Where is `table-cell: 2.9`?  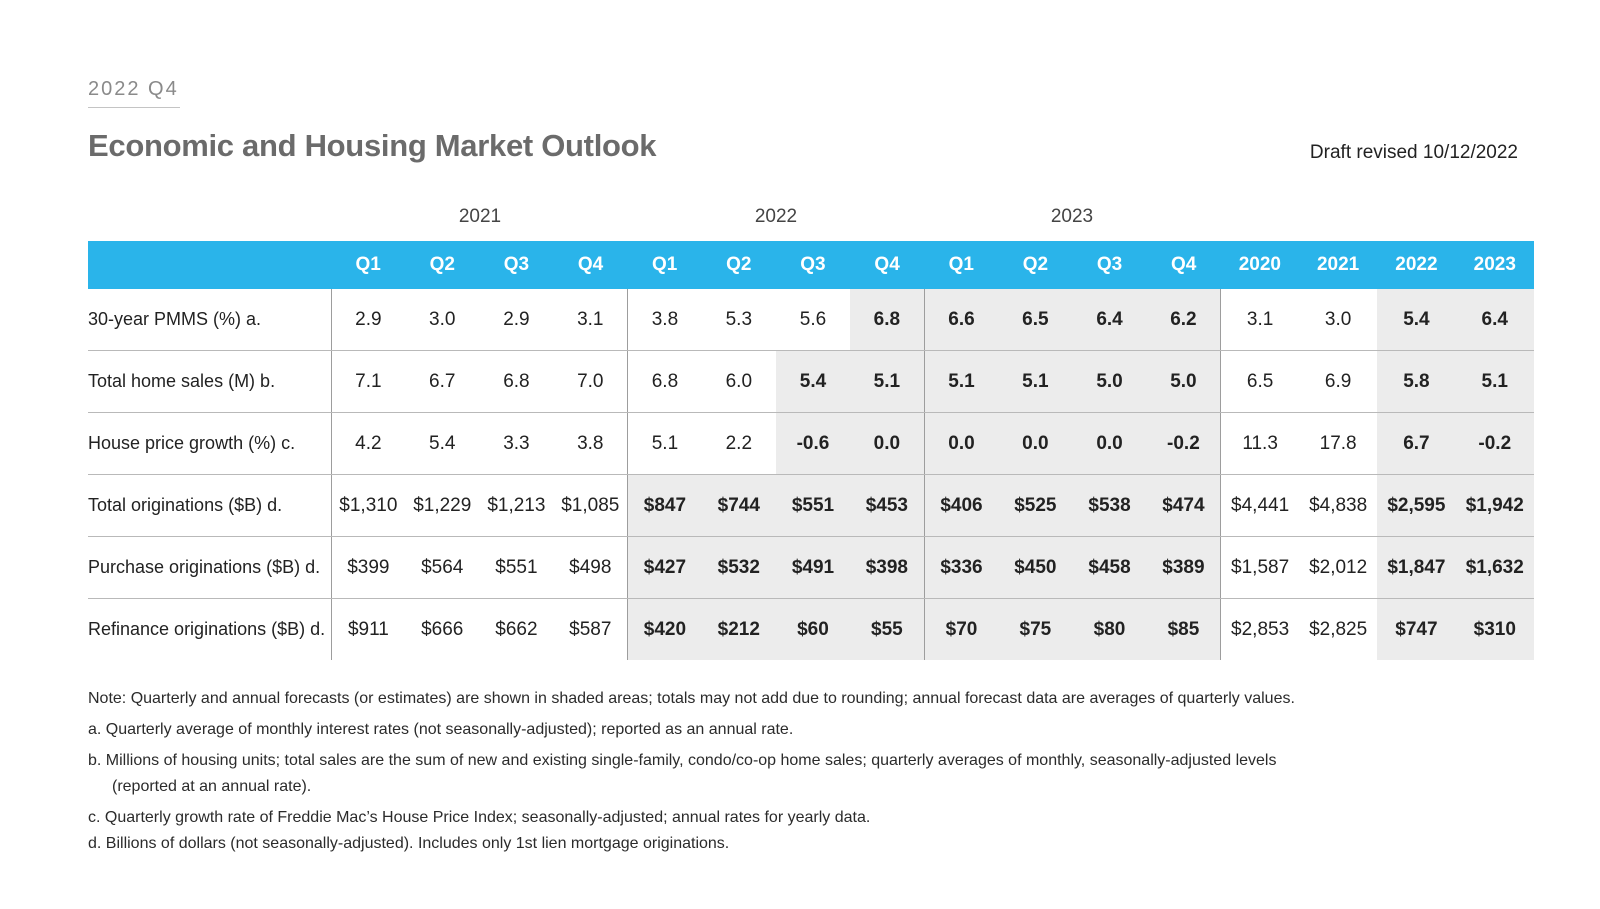 table-cell: 2.9 is located at coordinates (516, 320).